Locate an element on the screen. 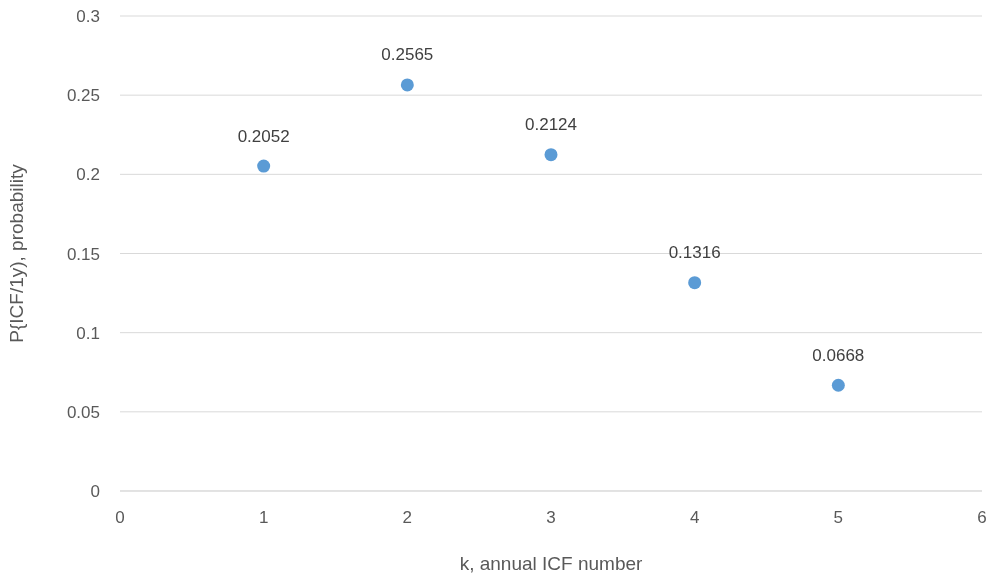 The height and width of the screenshot is (586, 1002). x-tick-label: 6 is located at coordinates (982, 518).